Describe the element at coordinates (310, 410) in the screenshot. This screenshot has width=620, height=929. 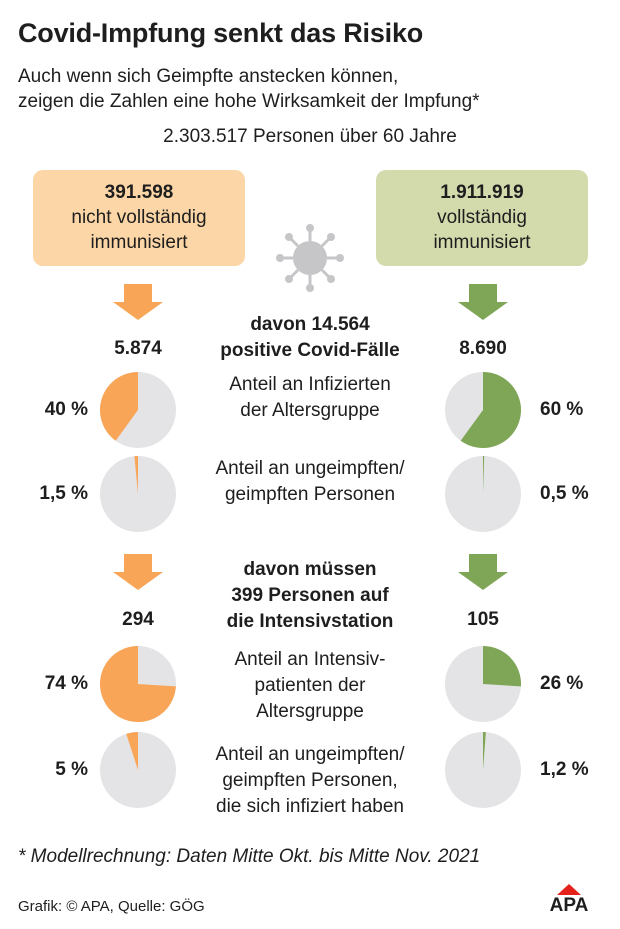
I see `row-label-share-infected-line-2: der Altersgruppe` at that location.